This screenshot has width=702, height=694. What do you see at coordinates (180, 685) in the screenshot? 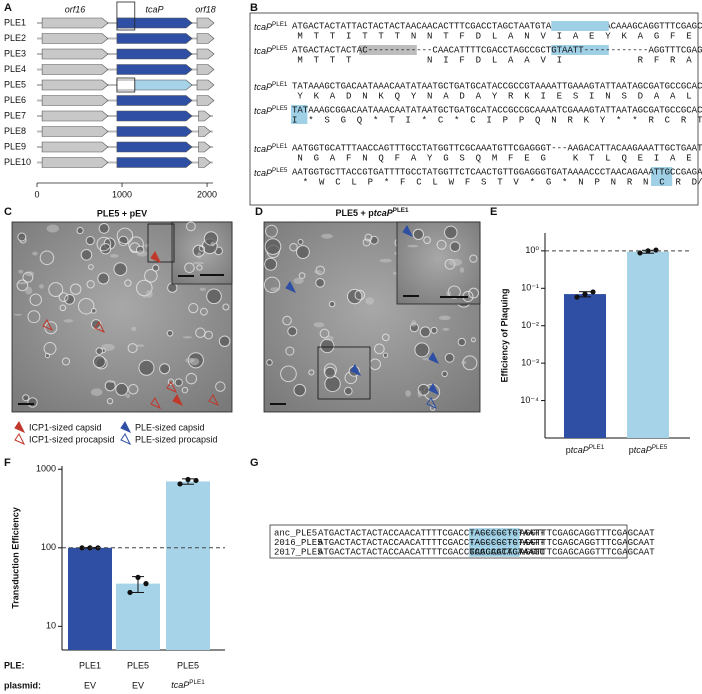
I see `plasmid-label-part: tcaP` at bounding box center [180, 685].